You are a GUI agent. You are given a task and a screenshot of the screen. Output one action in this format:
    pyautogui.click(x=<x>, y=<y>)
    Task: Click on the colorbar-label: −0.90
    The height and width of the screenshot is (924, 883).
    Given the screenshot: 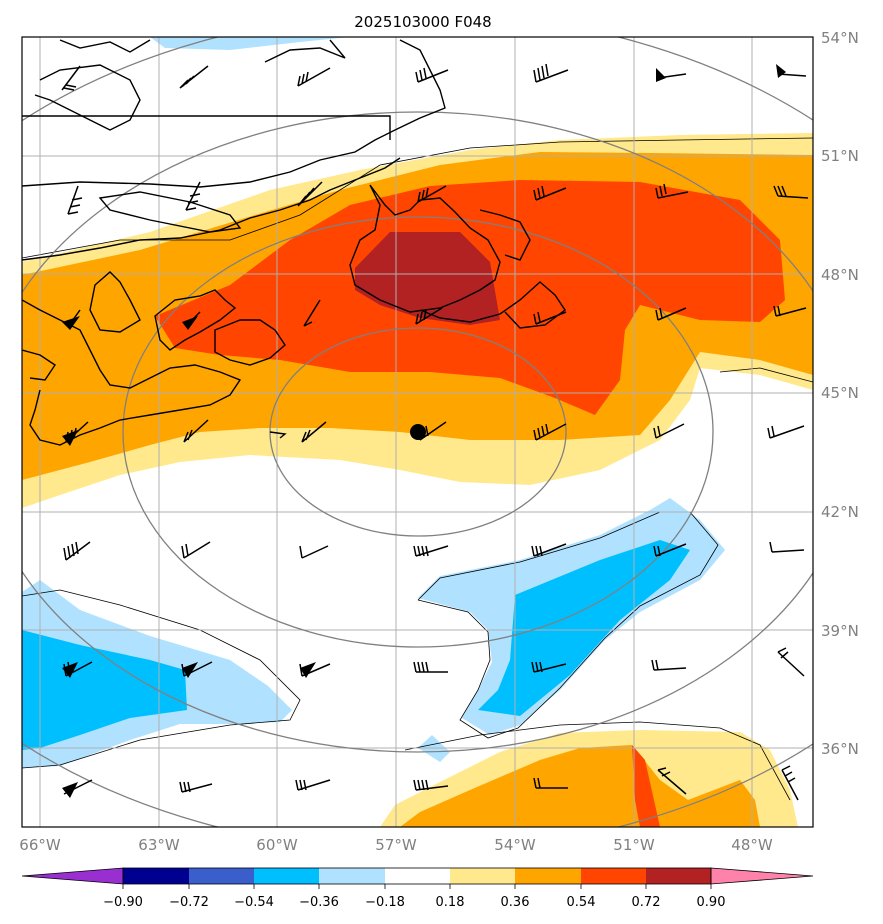 What is the action you would take?
    pyautogui.click(x=123, y=902)
    